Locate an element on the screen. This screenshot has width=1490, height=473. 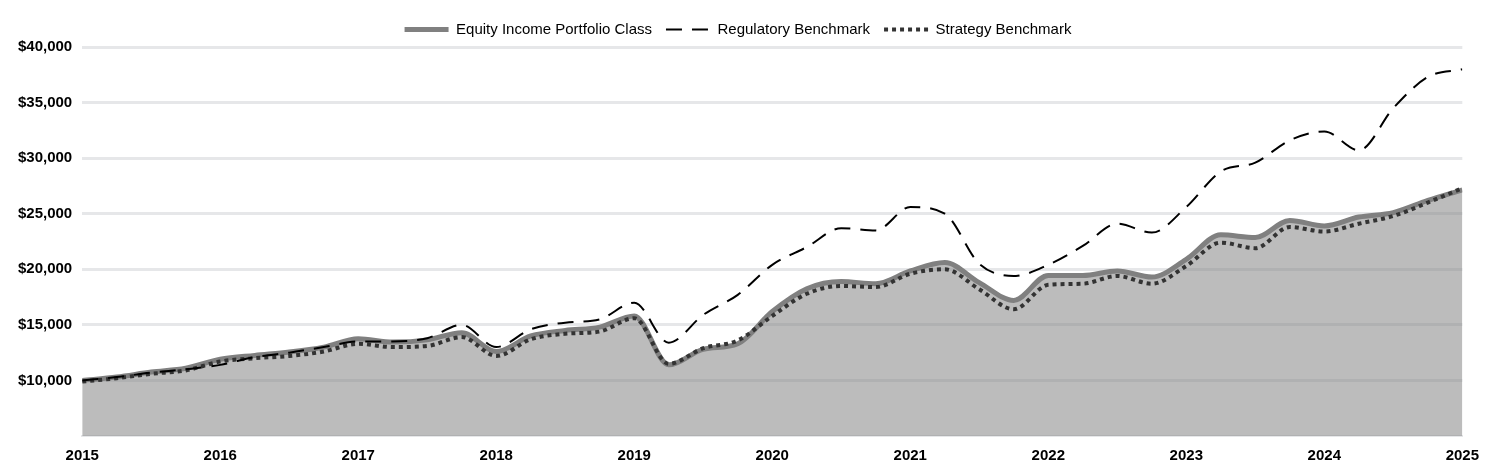
x-tick-label: 2023 is located at coordinates (1186, 455).